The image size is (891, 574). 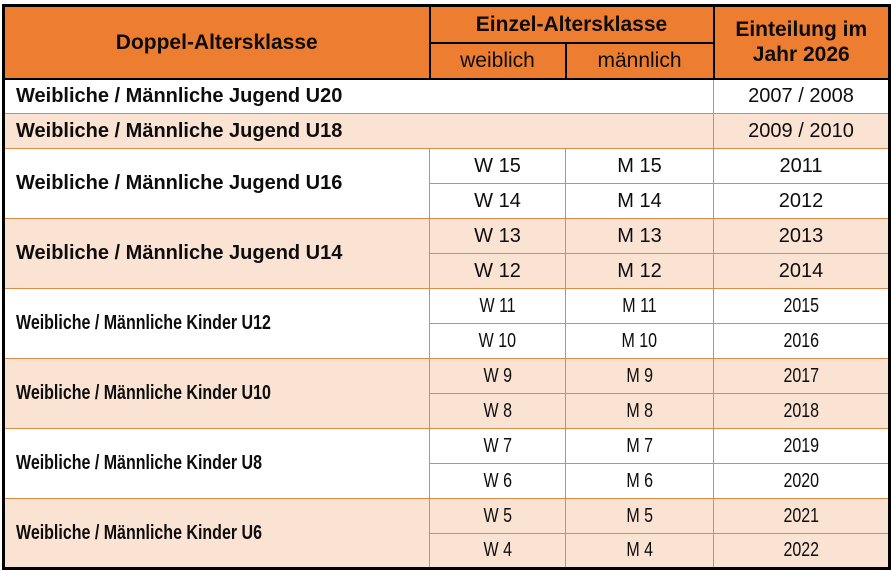 I want to click on maennlich-text: M 7, so click(x=639, y=445).